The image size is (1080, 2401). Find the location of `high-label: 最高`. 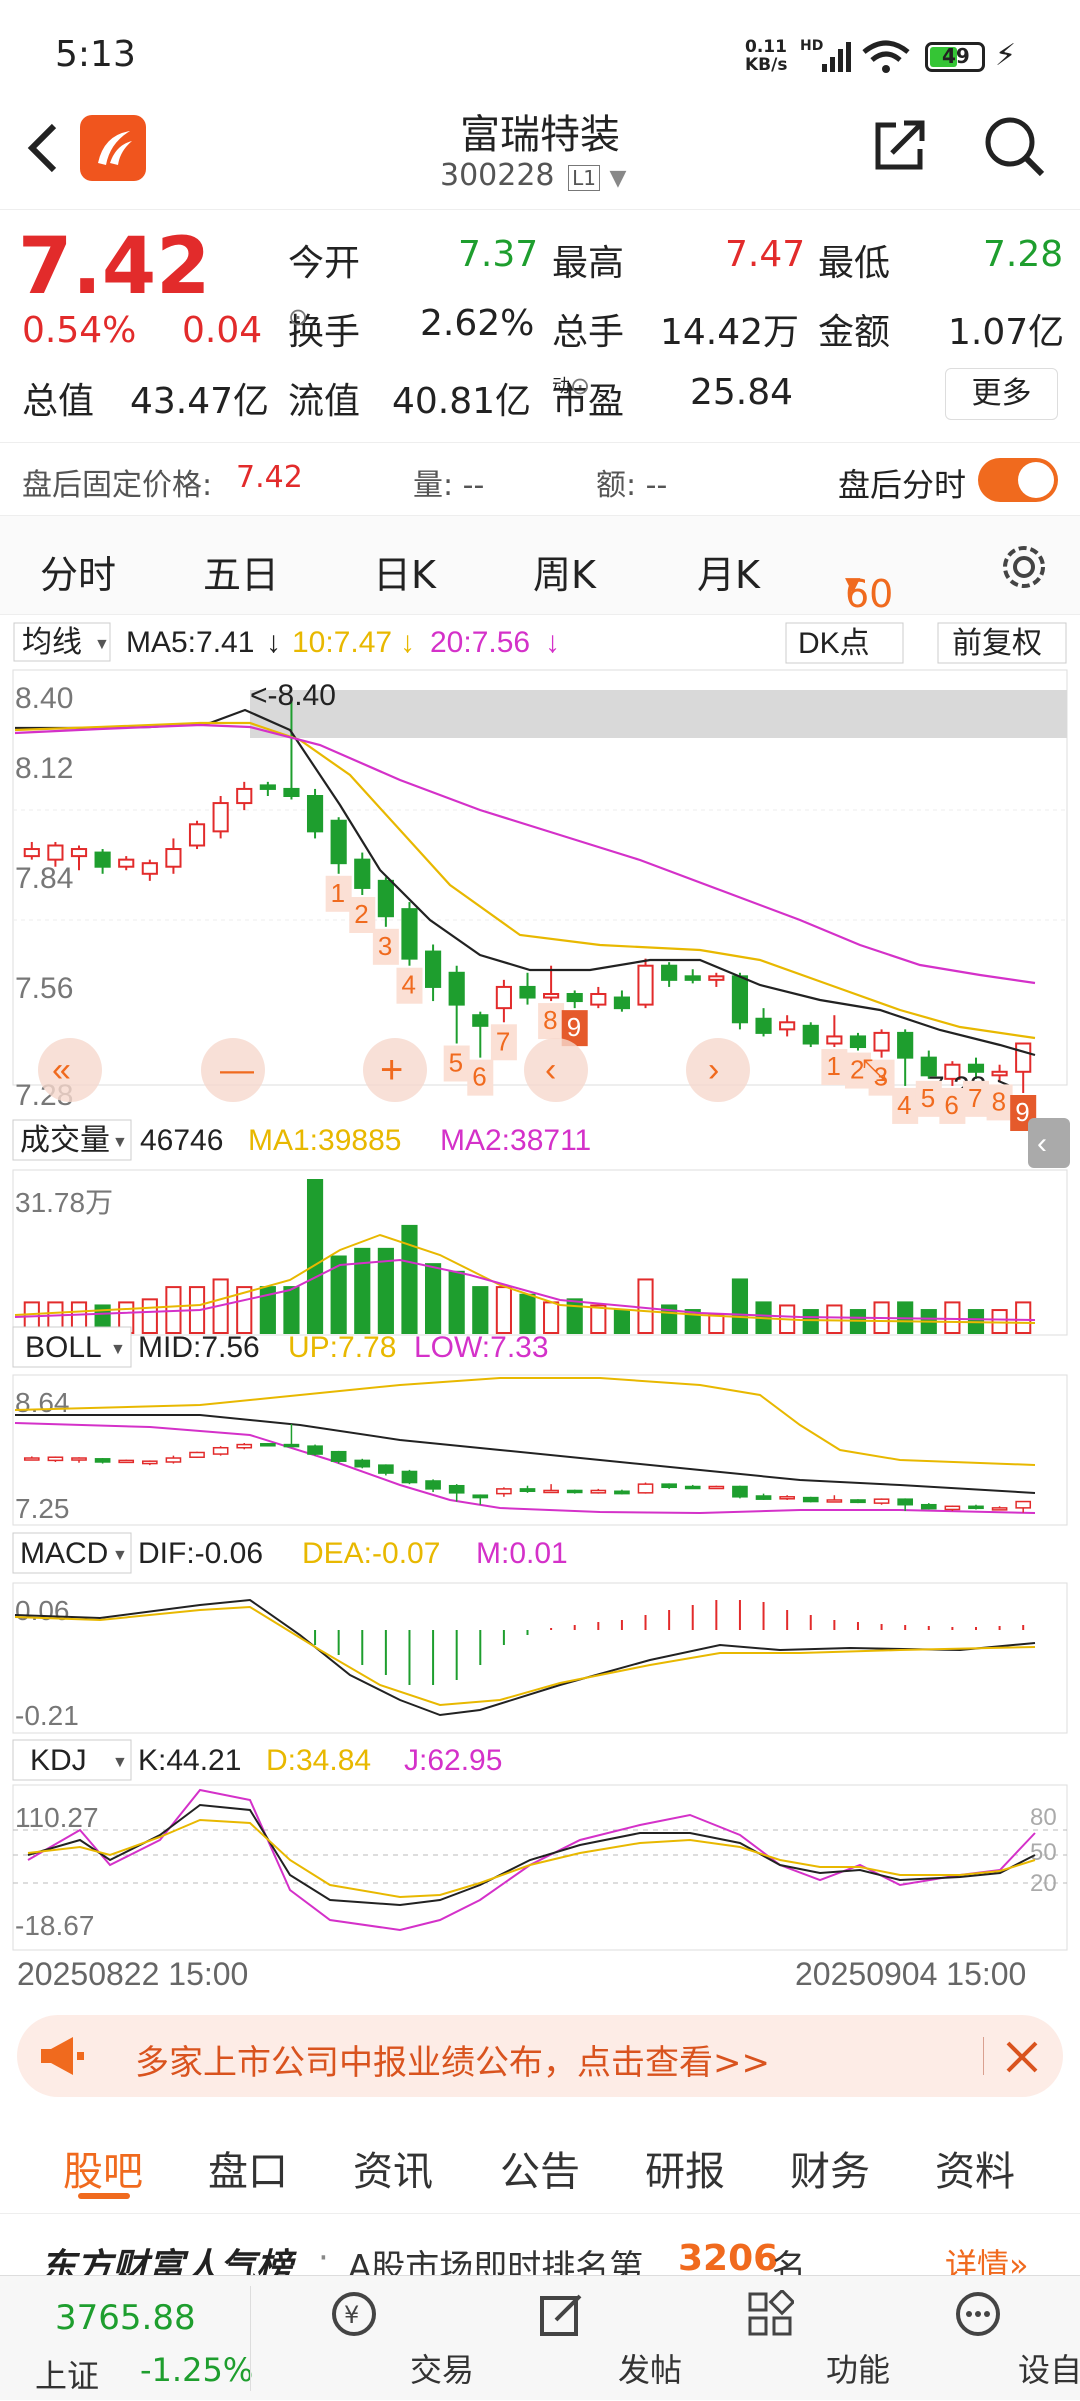

high-label: 最高 is located at coordinates (588, 263).